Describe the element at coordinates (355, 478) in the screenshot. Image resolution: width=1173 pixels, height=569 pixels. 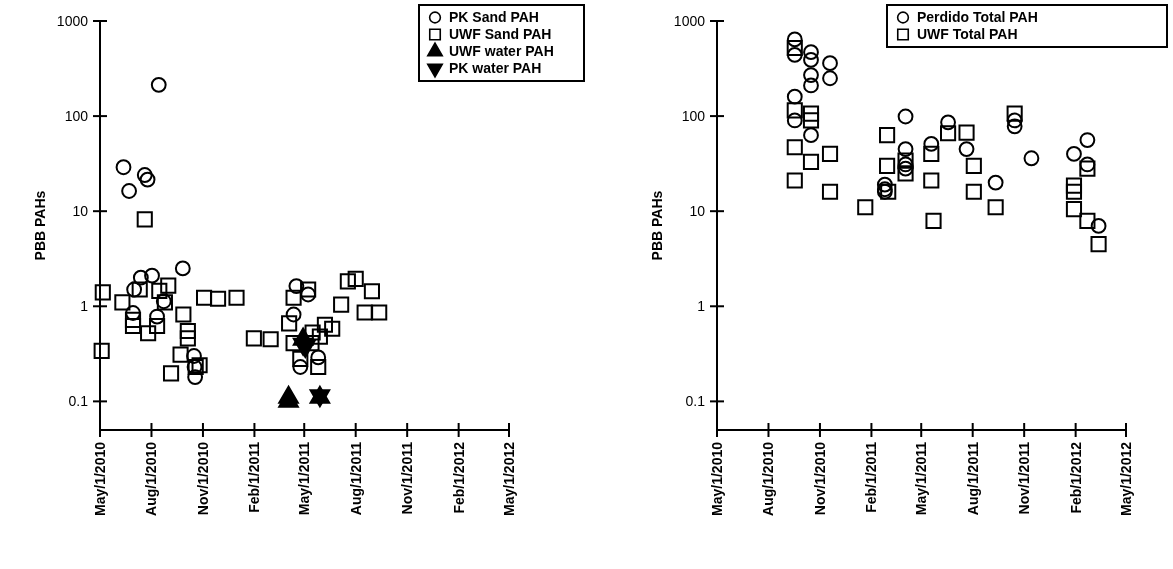
I see `x-tick-label: Aug/1/2011` at that location.